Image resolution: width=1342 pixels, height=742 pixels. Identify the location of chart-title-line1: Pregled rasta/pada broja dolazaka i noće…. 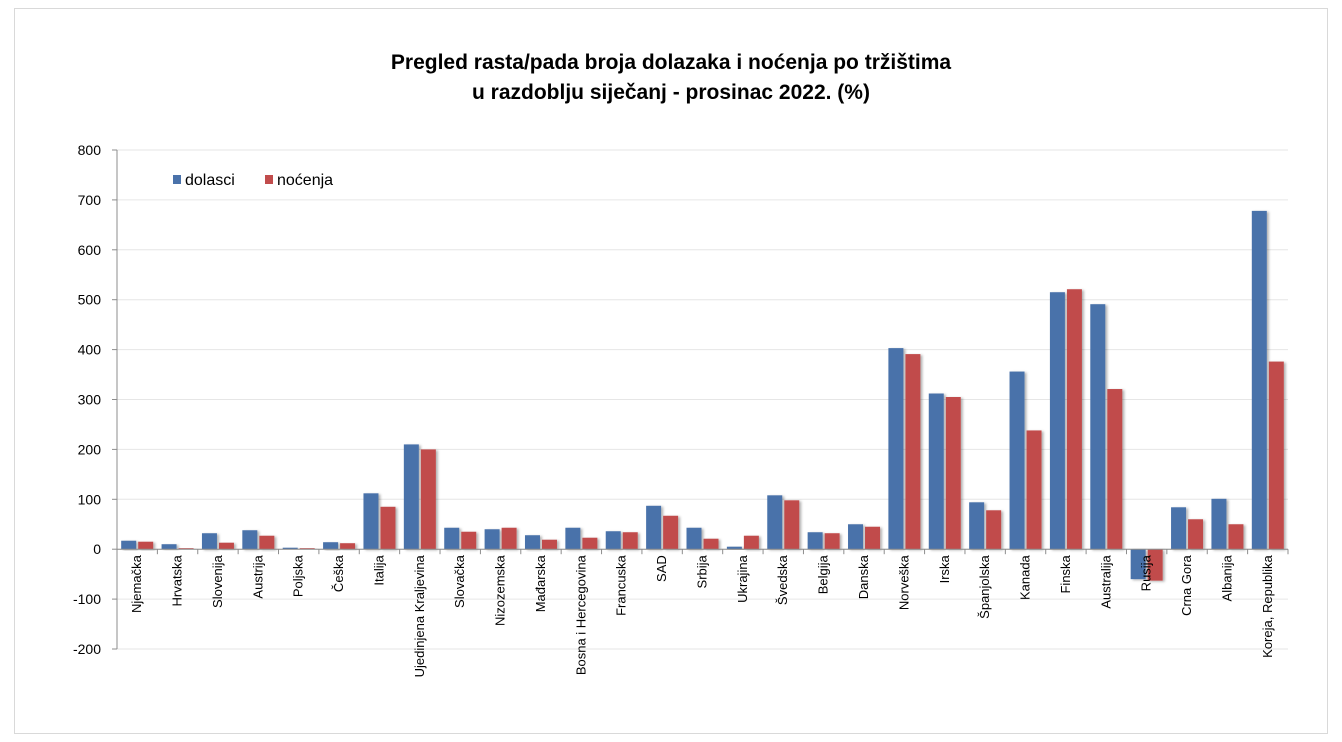
(671, 62).